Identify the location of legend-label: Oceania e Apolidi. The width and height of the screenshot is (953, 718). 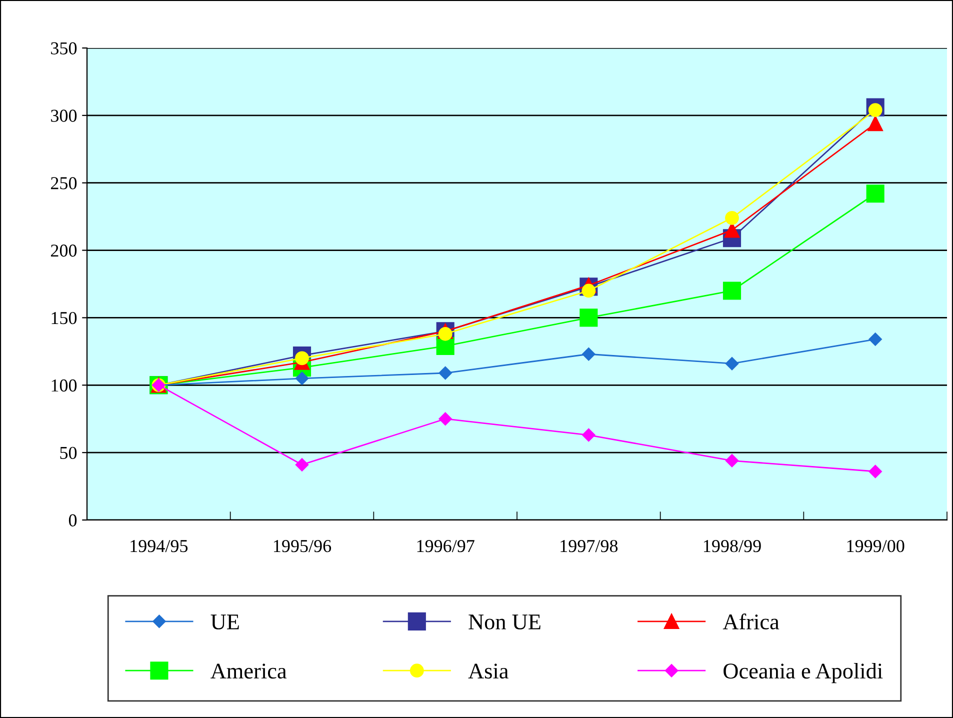
(803, 673).